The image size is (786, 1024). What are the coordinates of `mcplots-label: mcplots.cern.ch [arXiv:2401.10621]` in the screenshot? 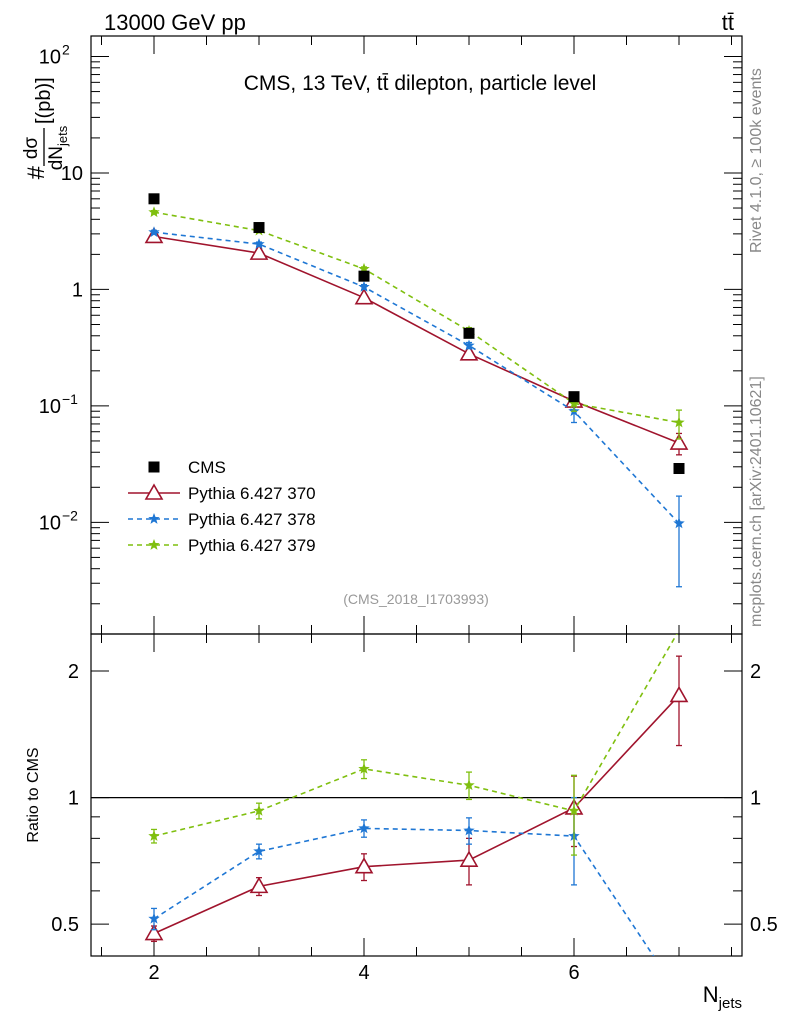 It's located at (756, 501).